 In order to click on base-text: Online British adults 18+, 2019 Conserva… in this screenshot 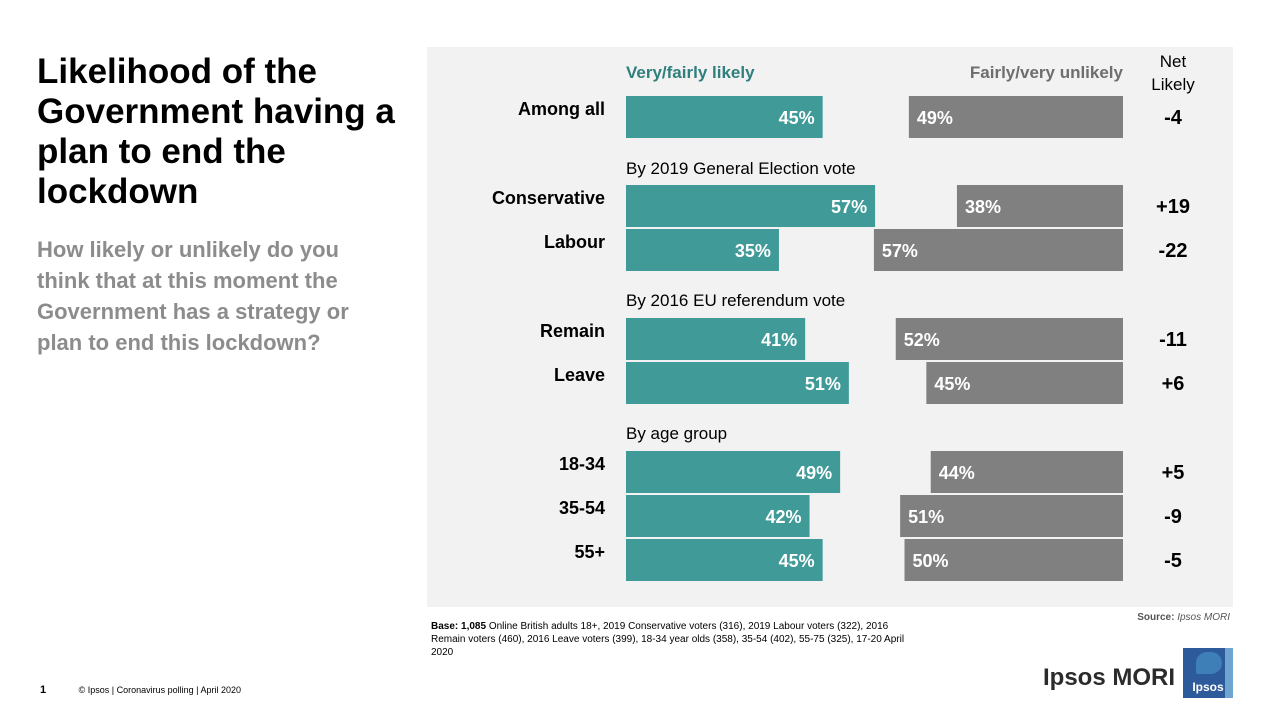, I will do `click(668, 639)`.